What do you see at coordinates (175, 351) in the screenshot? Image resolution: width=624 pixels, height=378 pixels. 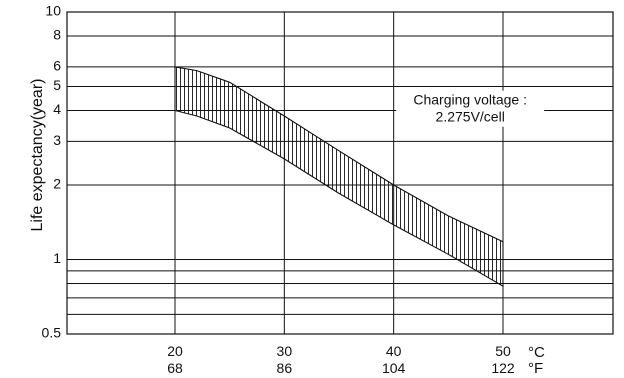 I see `x-tick-label-celsius: 20` at bounding box center [175, 351].